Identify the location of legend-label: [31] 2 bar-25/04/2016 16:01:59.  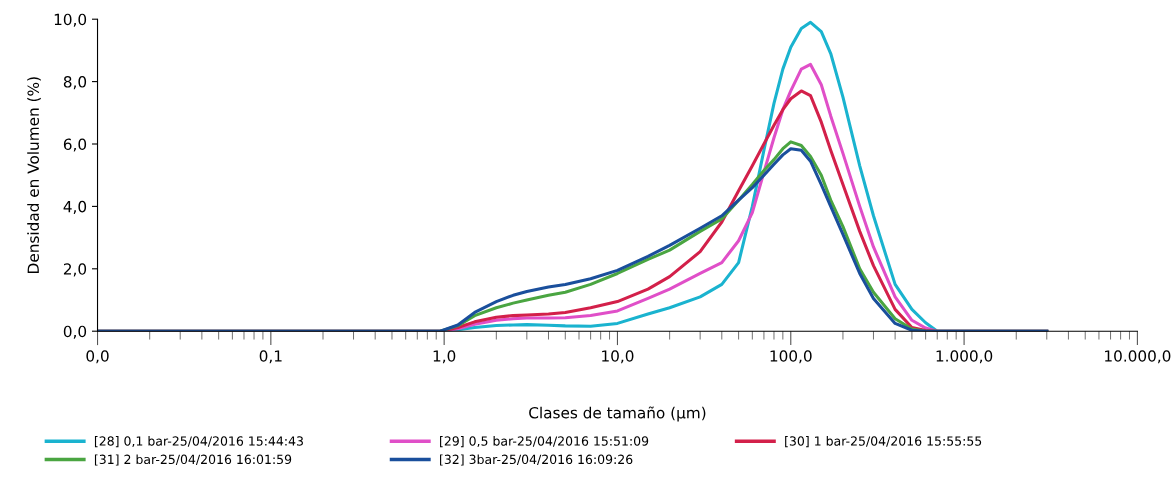
(193, 460).